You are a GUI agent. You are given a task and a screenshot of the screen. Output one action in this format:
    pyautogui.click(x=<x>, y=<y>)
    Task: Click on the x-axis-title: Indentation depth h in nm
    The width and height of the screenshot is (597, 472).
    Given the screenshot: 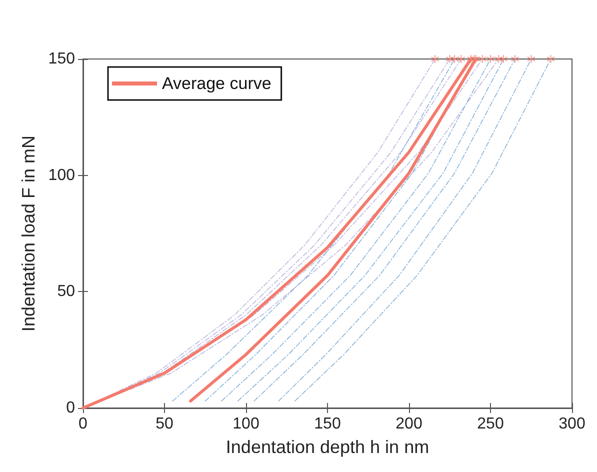 What is the action you would take?
    pyautogui.click(x=328, y=447)
    